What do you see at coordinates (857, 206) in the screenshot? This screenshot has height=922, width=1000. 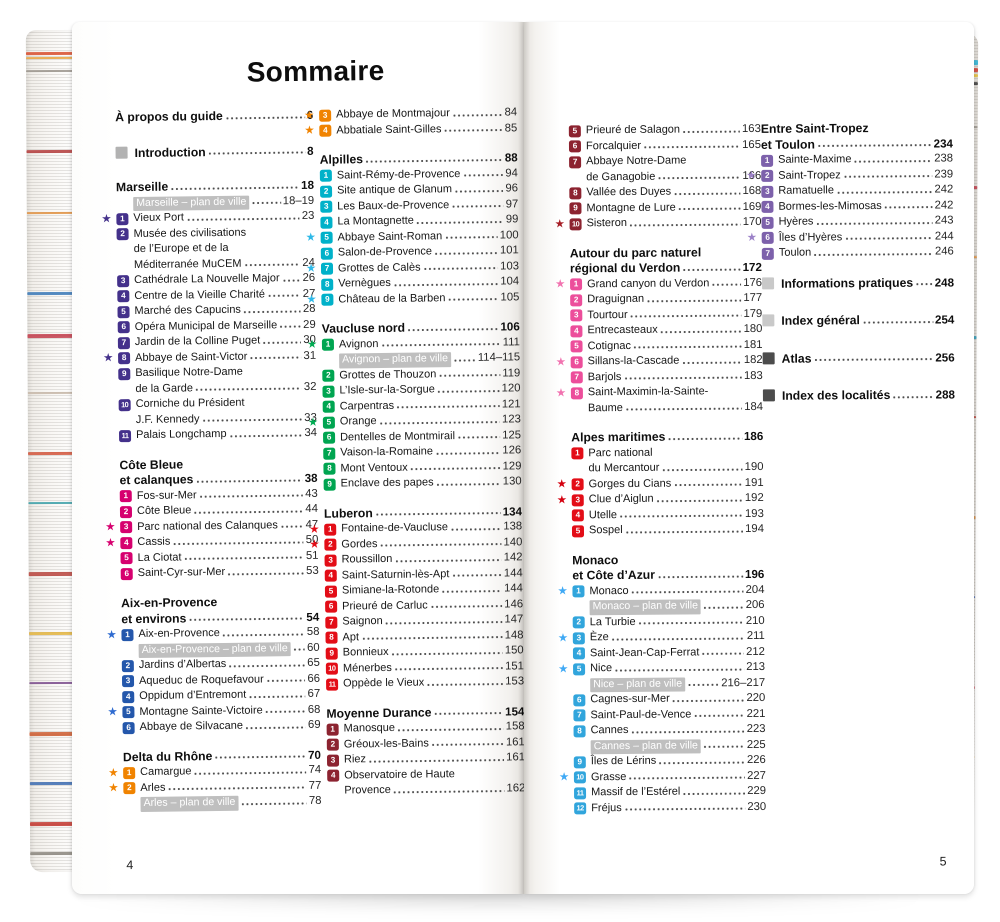 I see `toc-entry: 4 Bormes-les-Mimosas 242` at bounding box center [857, 206].